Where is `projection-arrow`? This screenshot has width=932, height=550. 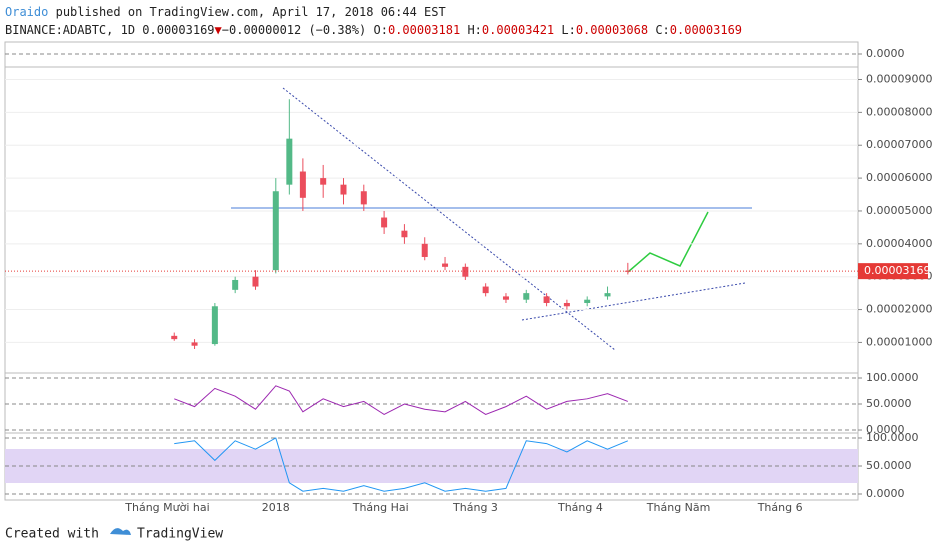
projection-arrow is located at coordinates (668, 242).